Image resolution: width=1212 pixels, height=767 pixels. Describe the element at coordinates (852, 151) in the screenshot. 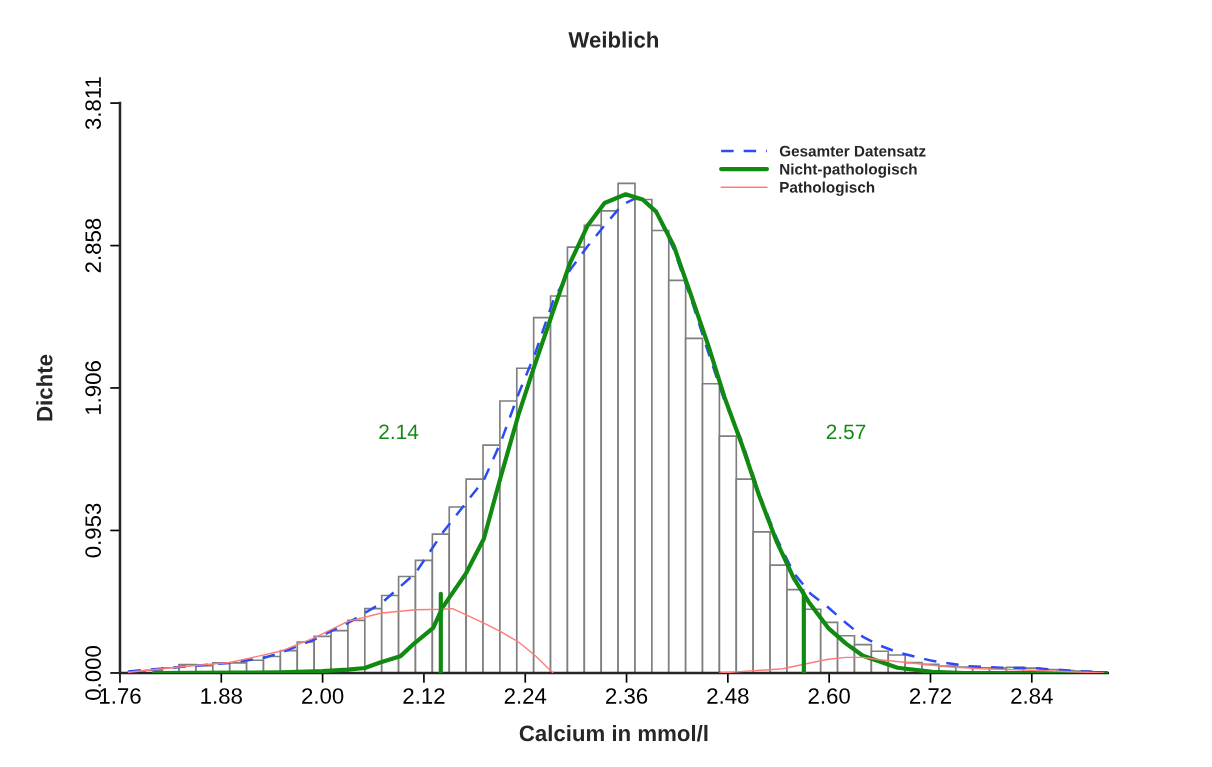

I see `legend-label: Gesamter Datensatz` at that location.